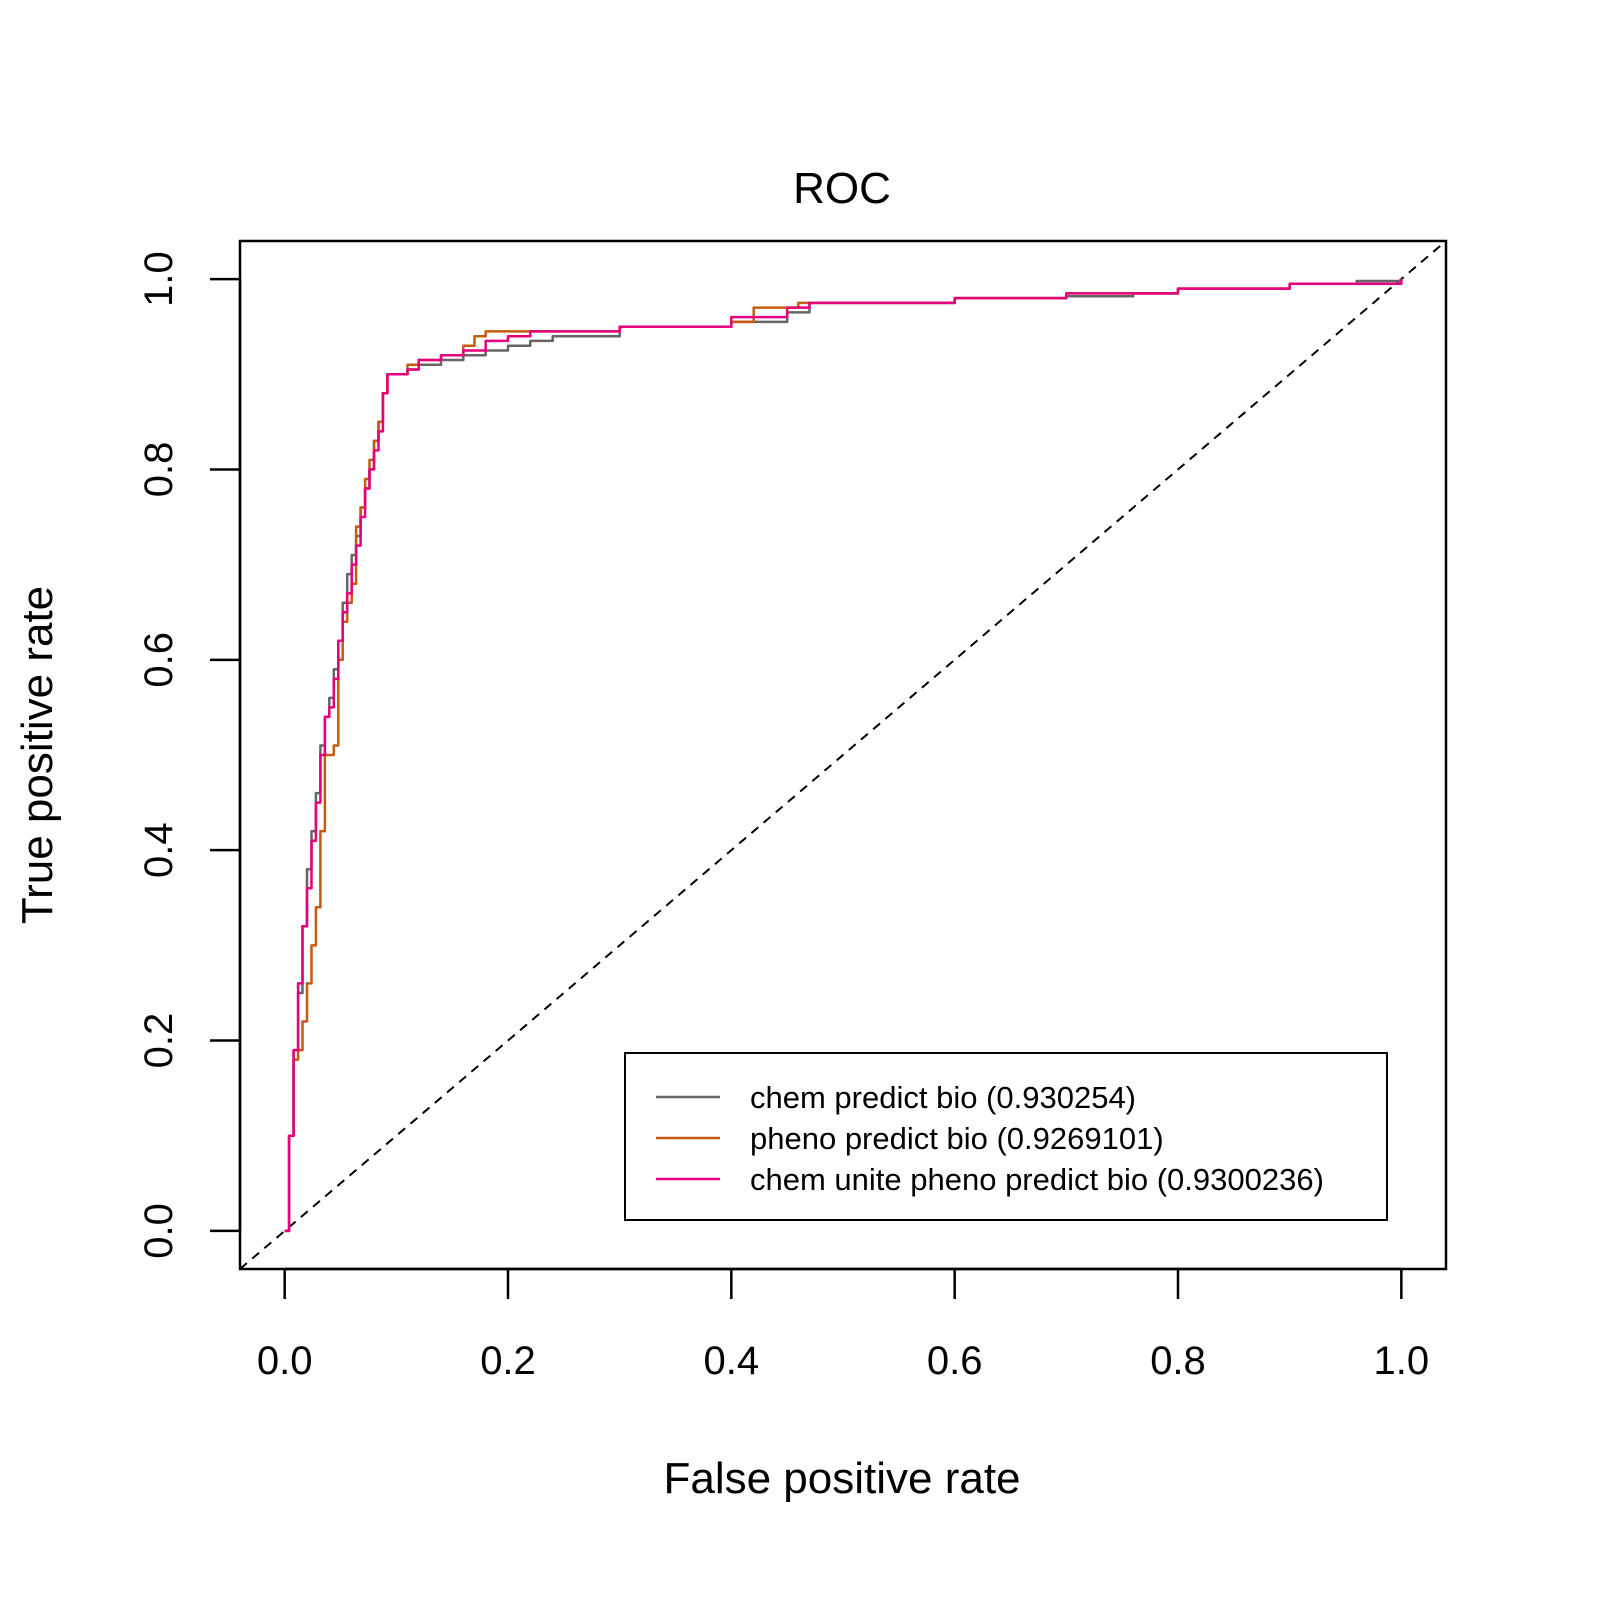 The width and height of the screenshot is (1600, 1600). Describe the element at coordinates (957, 1138) in the screenshot. I see `legend-label-pheno: pheno predict bio (0.9269101)` at that location.